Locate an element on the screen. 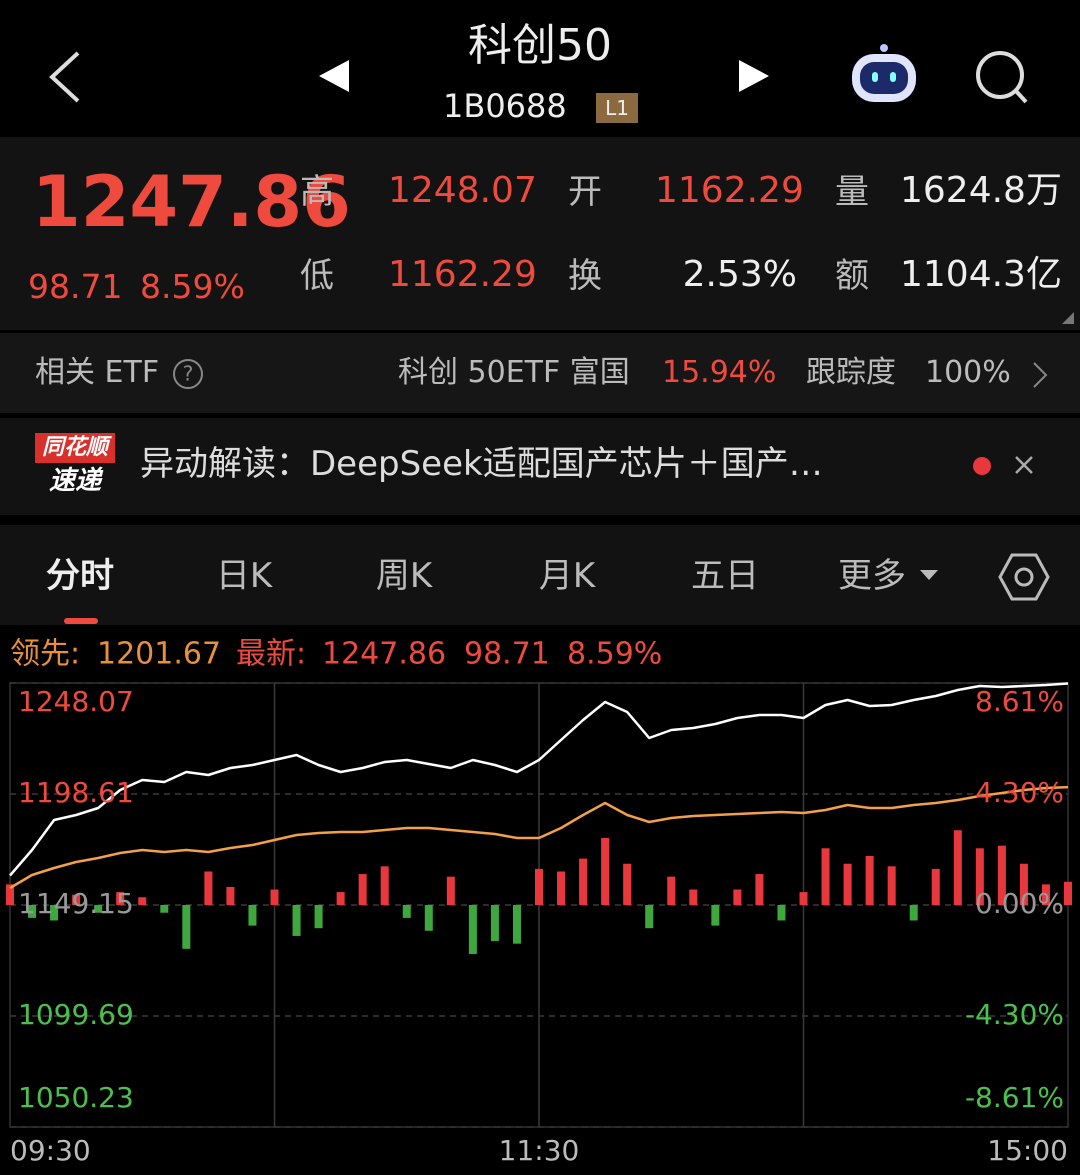 Image resolution: width=1080 pixels, height=1175 pixels. tracking-label: 跟踪度 is located at coordinates (851, 372).